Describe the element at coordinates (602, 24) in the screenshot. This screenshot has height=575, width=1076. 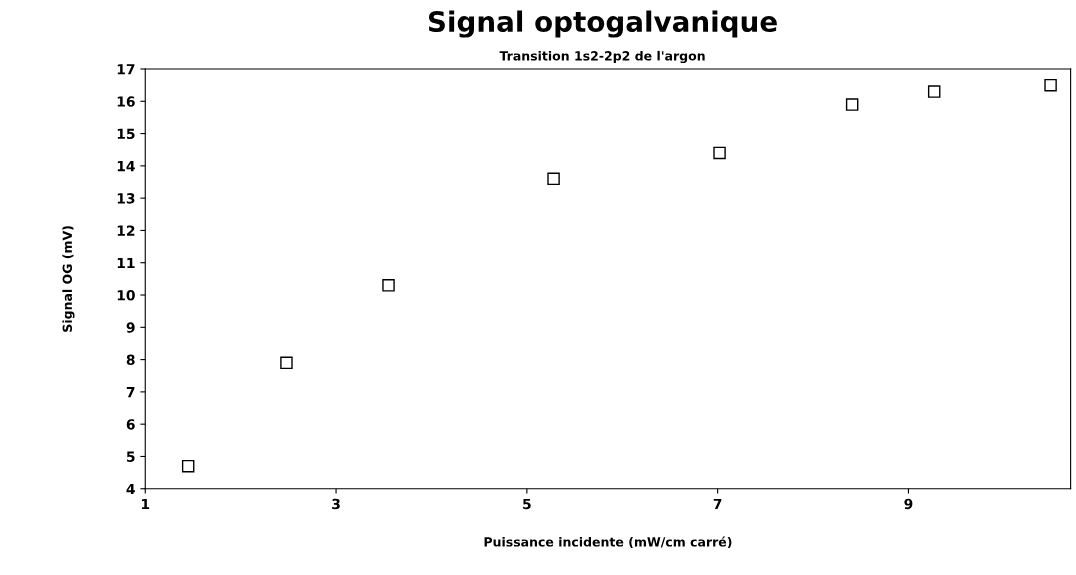
I see `chart-title: Signal optogalvanique` at that location.